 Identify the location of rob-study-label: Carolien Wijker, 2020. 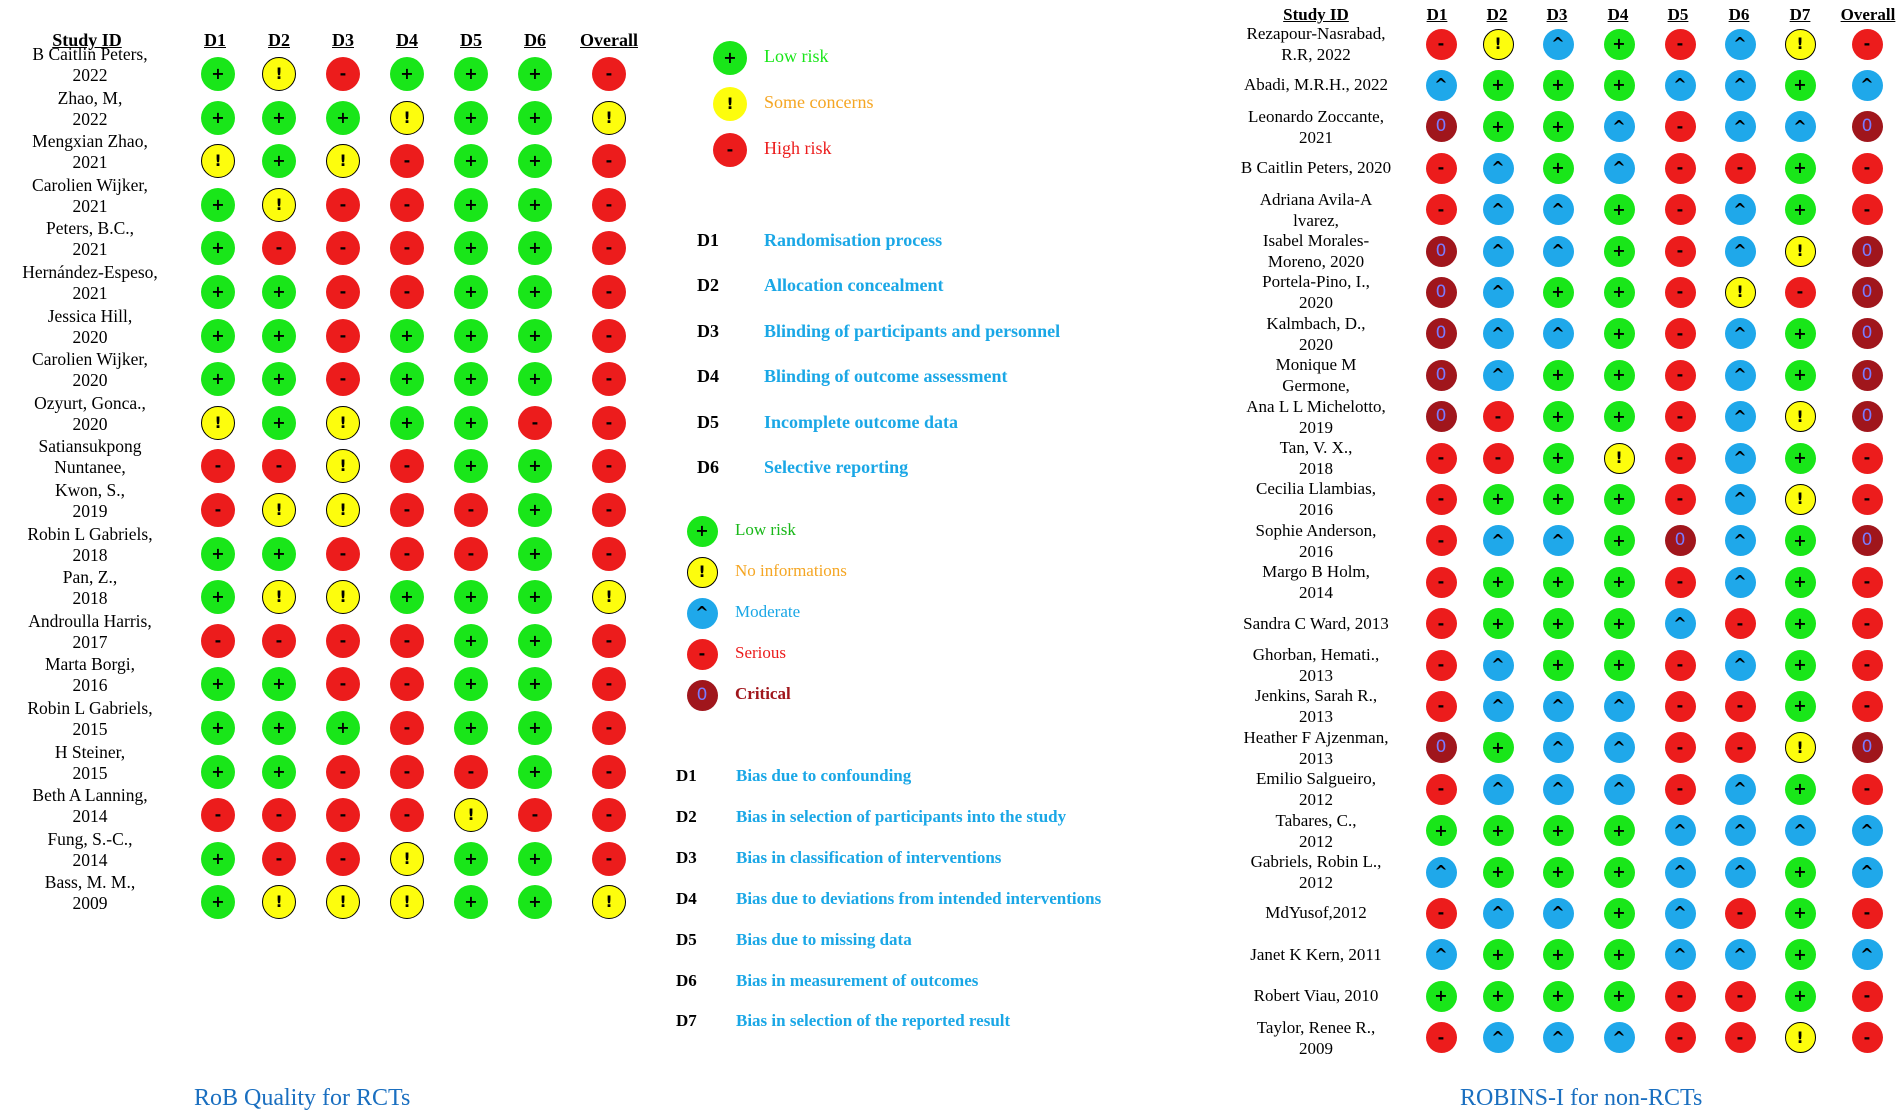
(90, 370).